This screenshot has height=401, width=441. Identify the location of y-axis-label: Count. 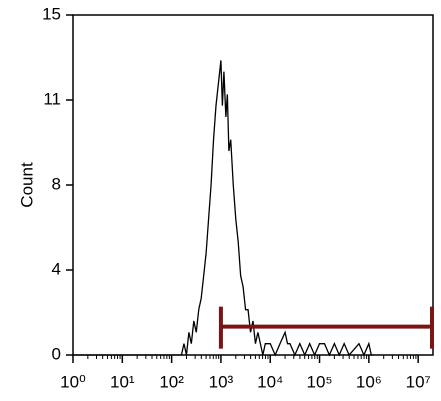
(26, 185).